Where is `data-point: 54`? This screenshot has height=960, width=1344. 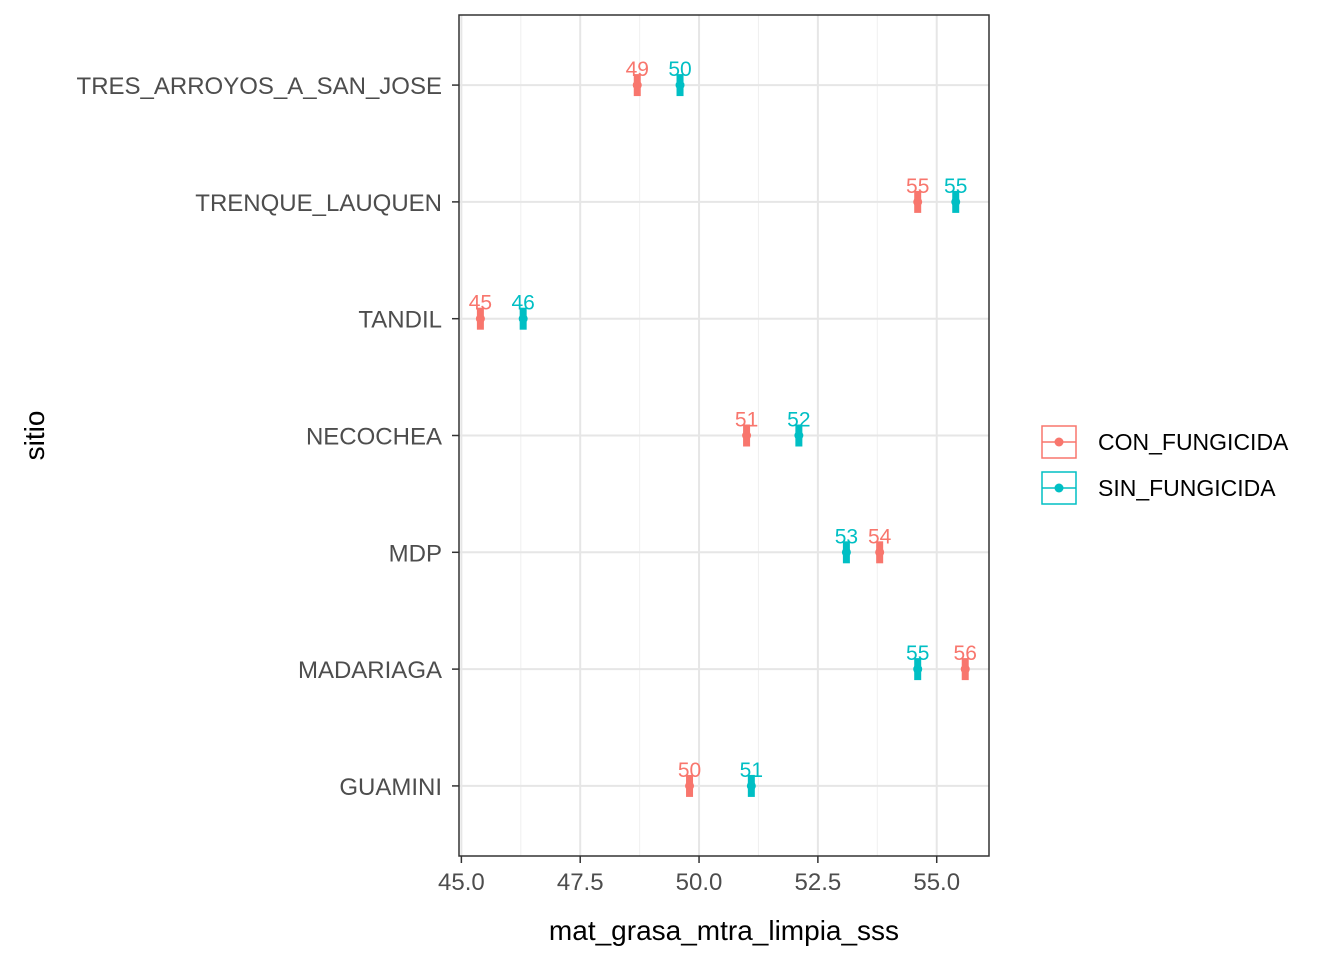
data-point: 54 is located at coordinates (880, 544).